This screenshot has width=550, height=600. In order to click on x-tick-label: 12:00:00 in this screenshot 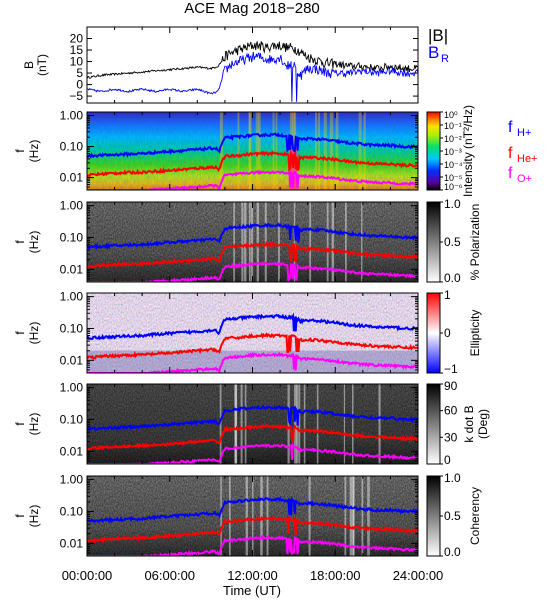, I will do `click(252, 575)`.